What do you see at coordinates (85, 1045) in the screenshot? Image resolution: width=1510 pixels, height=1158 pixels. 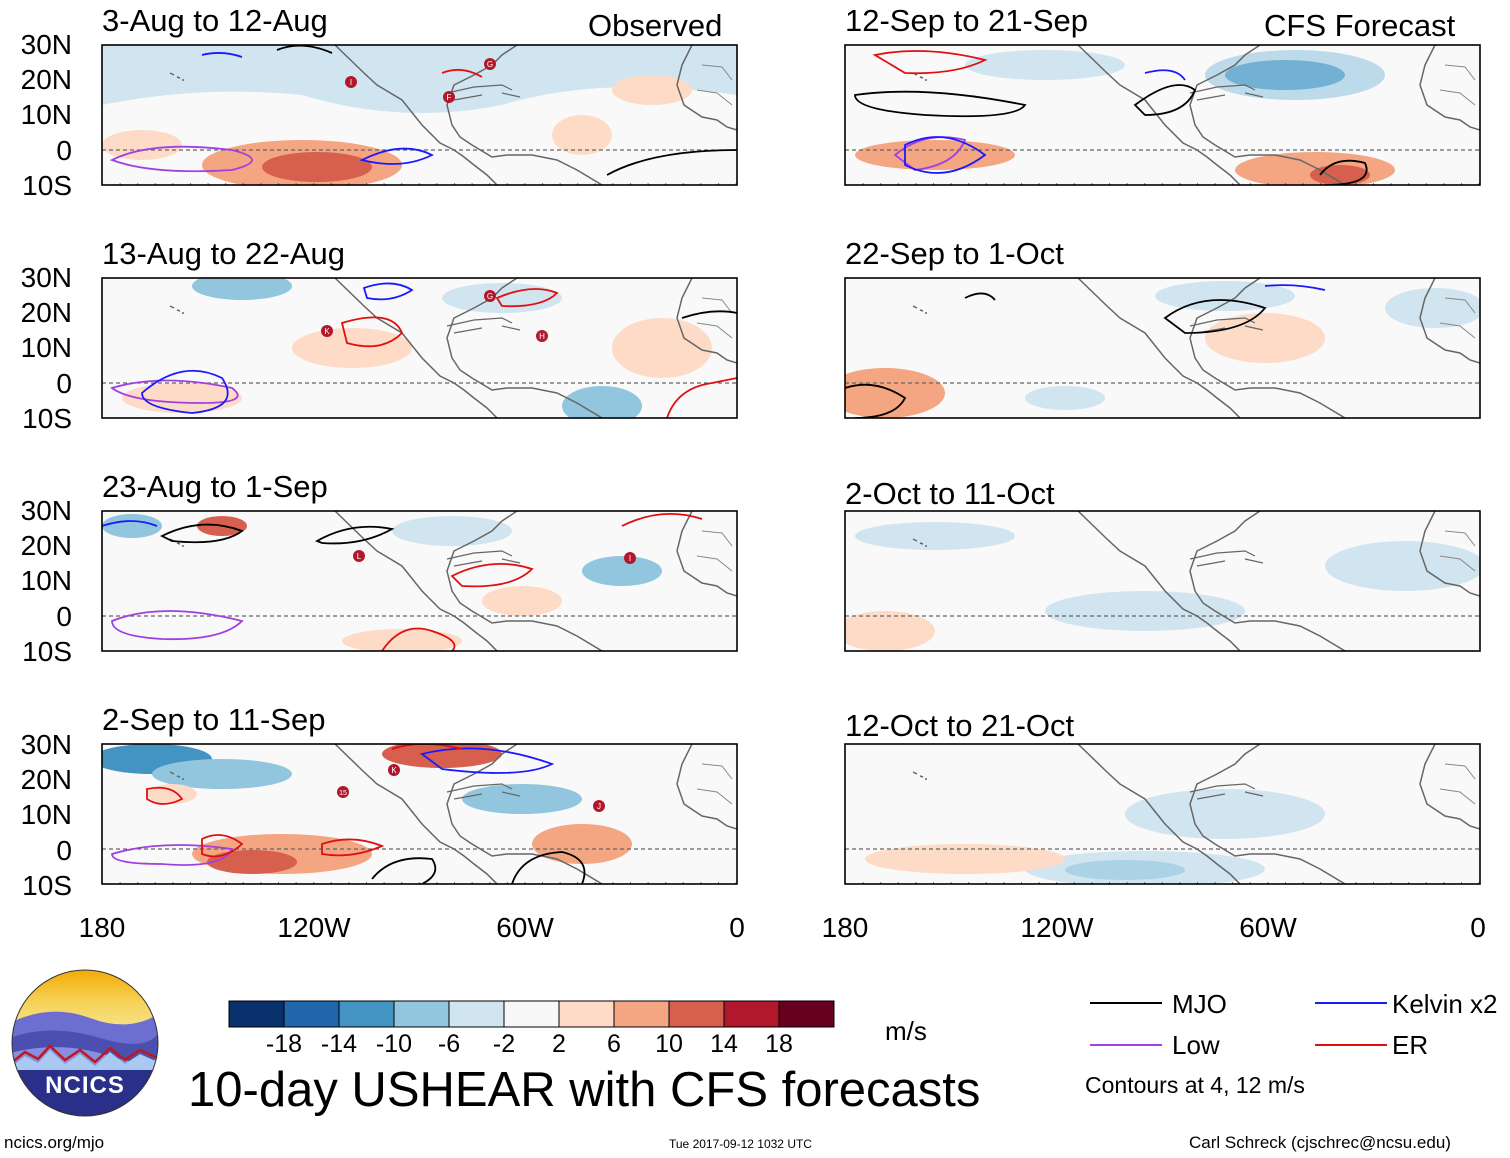 I see `ncics-logo: NCICS` at bounding box center [85, 1045].